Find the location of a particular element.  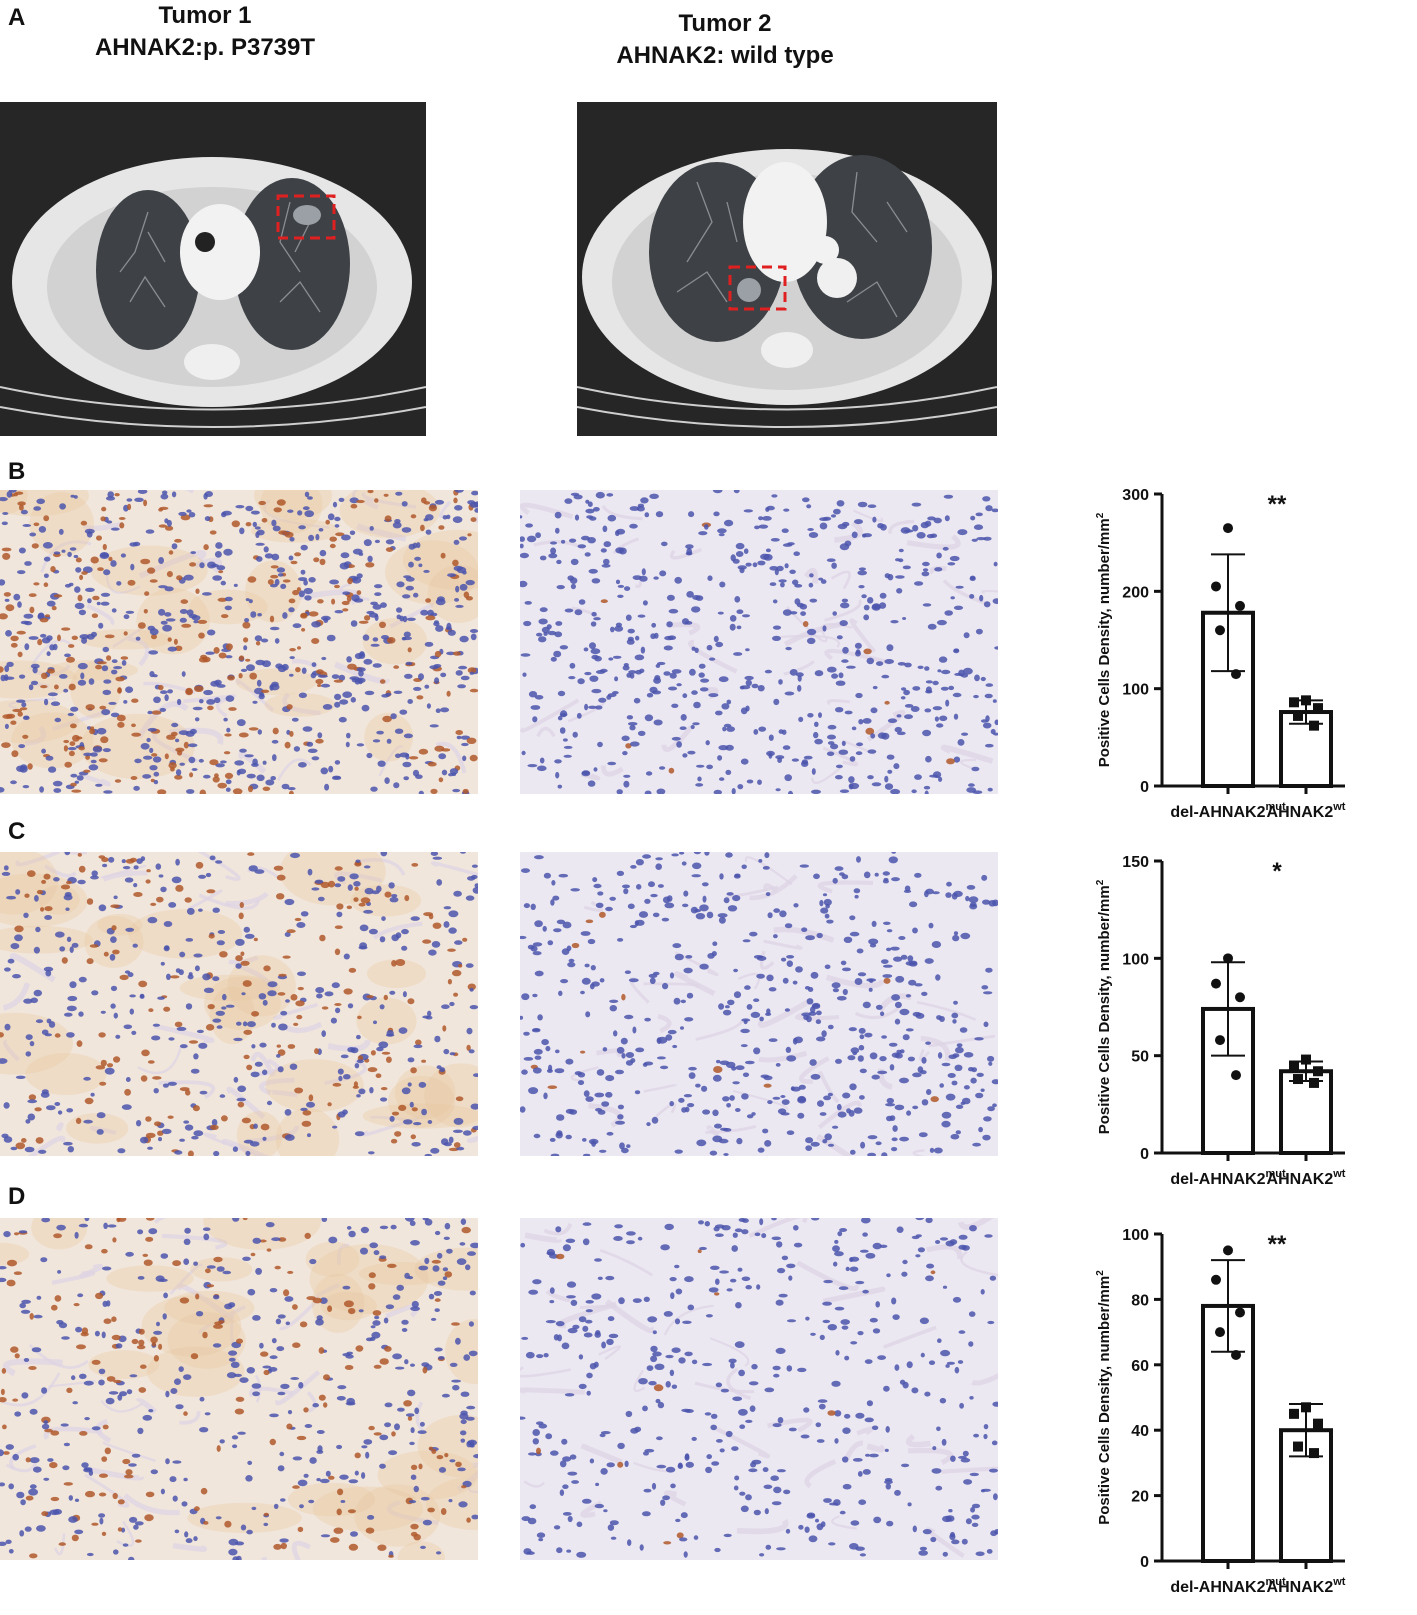

panel-label-d: D is located at coordinates (17, 1196).